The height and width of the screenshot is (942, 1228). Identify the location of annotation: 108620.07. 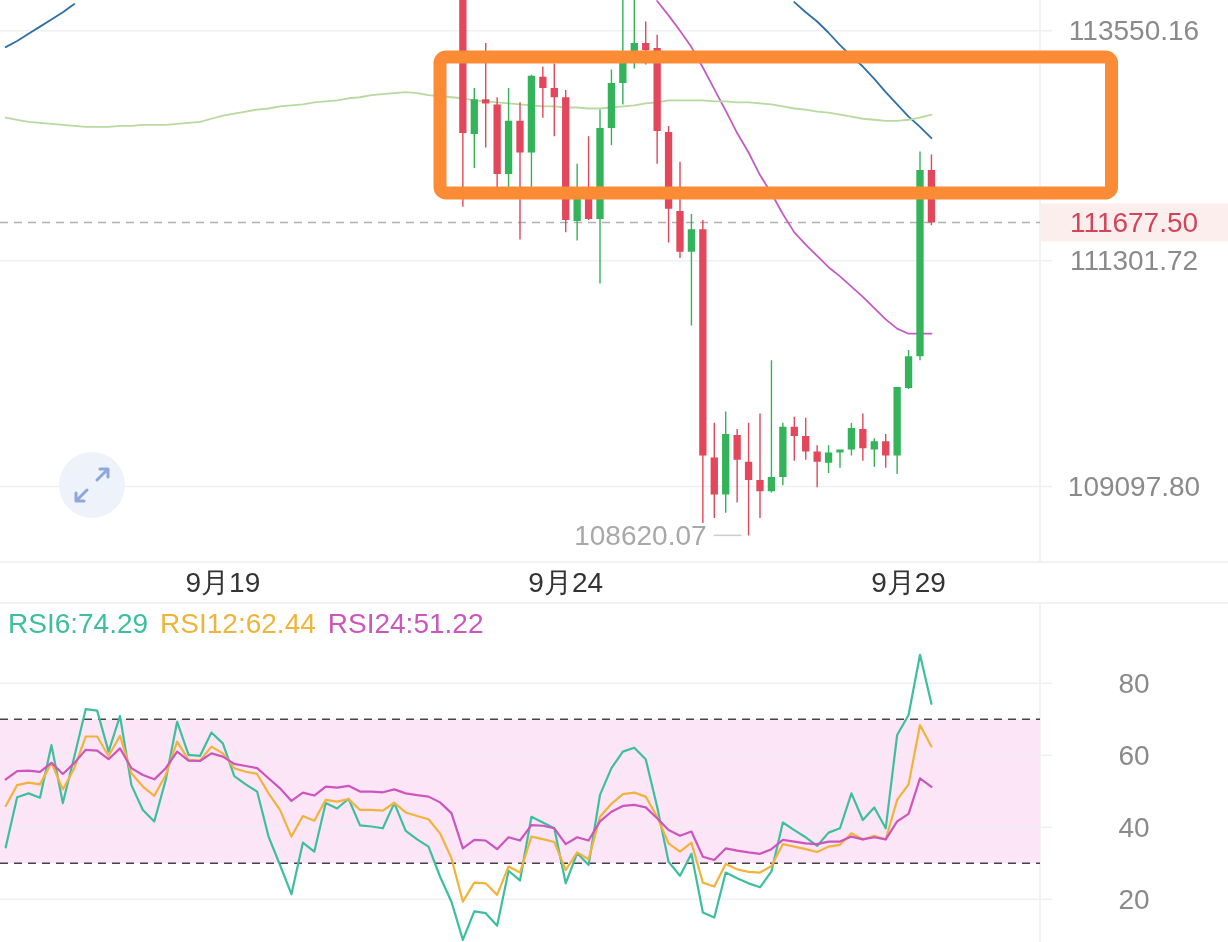
(640, 535).